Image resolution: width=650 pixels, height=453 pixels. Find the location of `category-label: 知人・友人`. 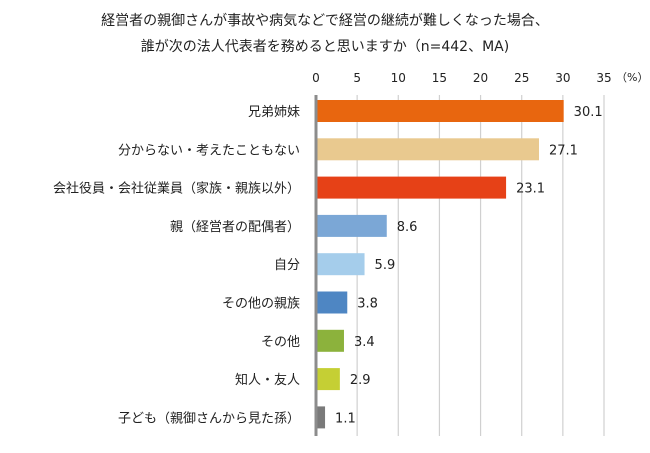

category-label: 知人・友人 is located at coordinates (267, 380).